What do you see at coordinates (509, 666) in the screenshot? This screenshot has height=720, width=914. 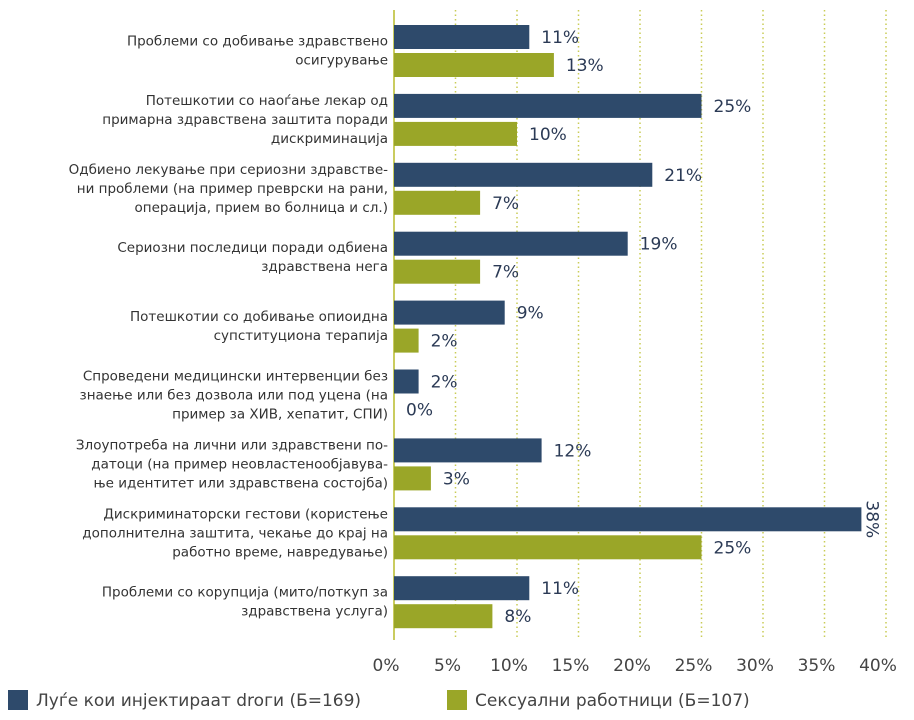 I see `x-tick-label: 10%` at bounding box center [509, 666].